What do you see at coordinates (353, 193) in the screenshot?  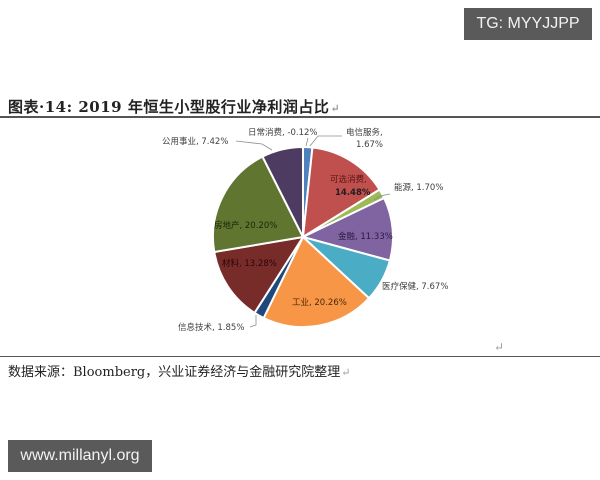 I see `label-consumer-disc-2: 14.48%` at bounding box center [353, 193].